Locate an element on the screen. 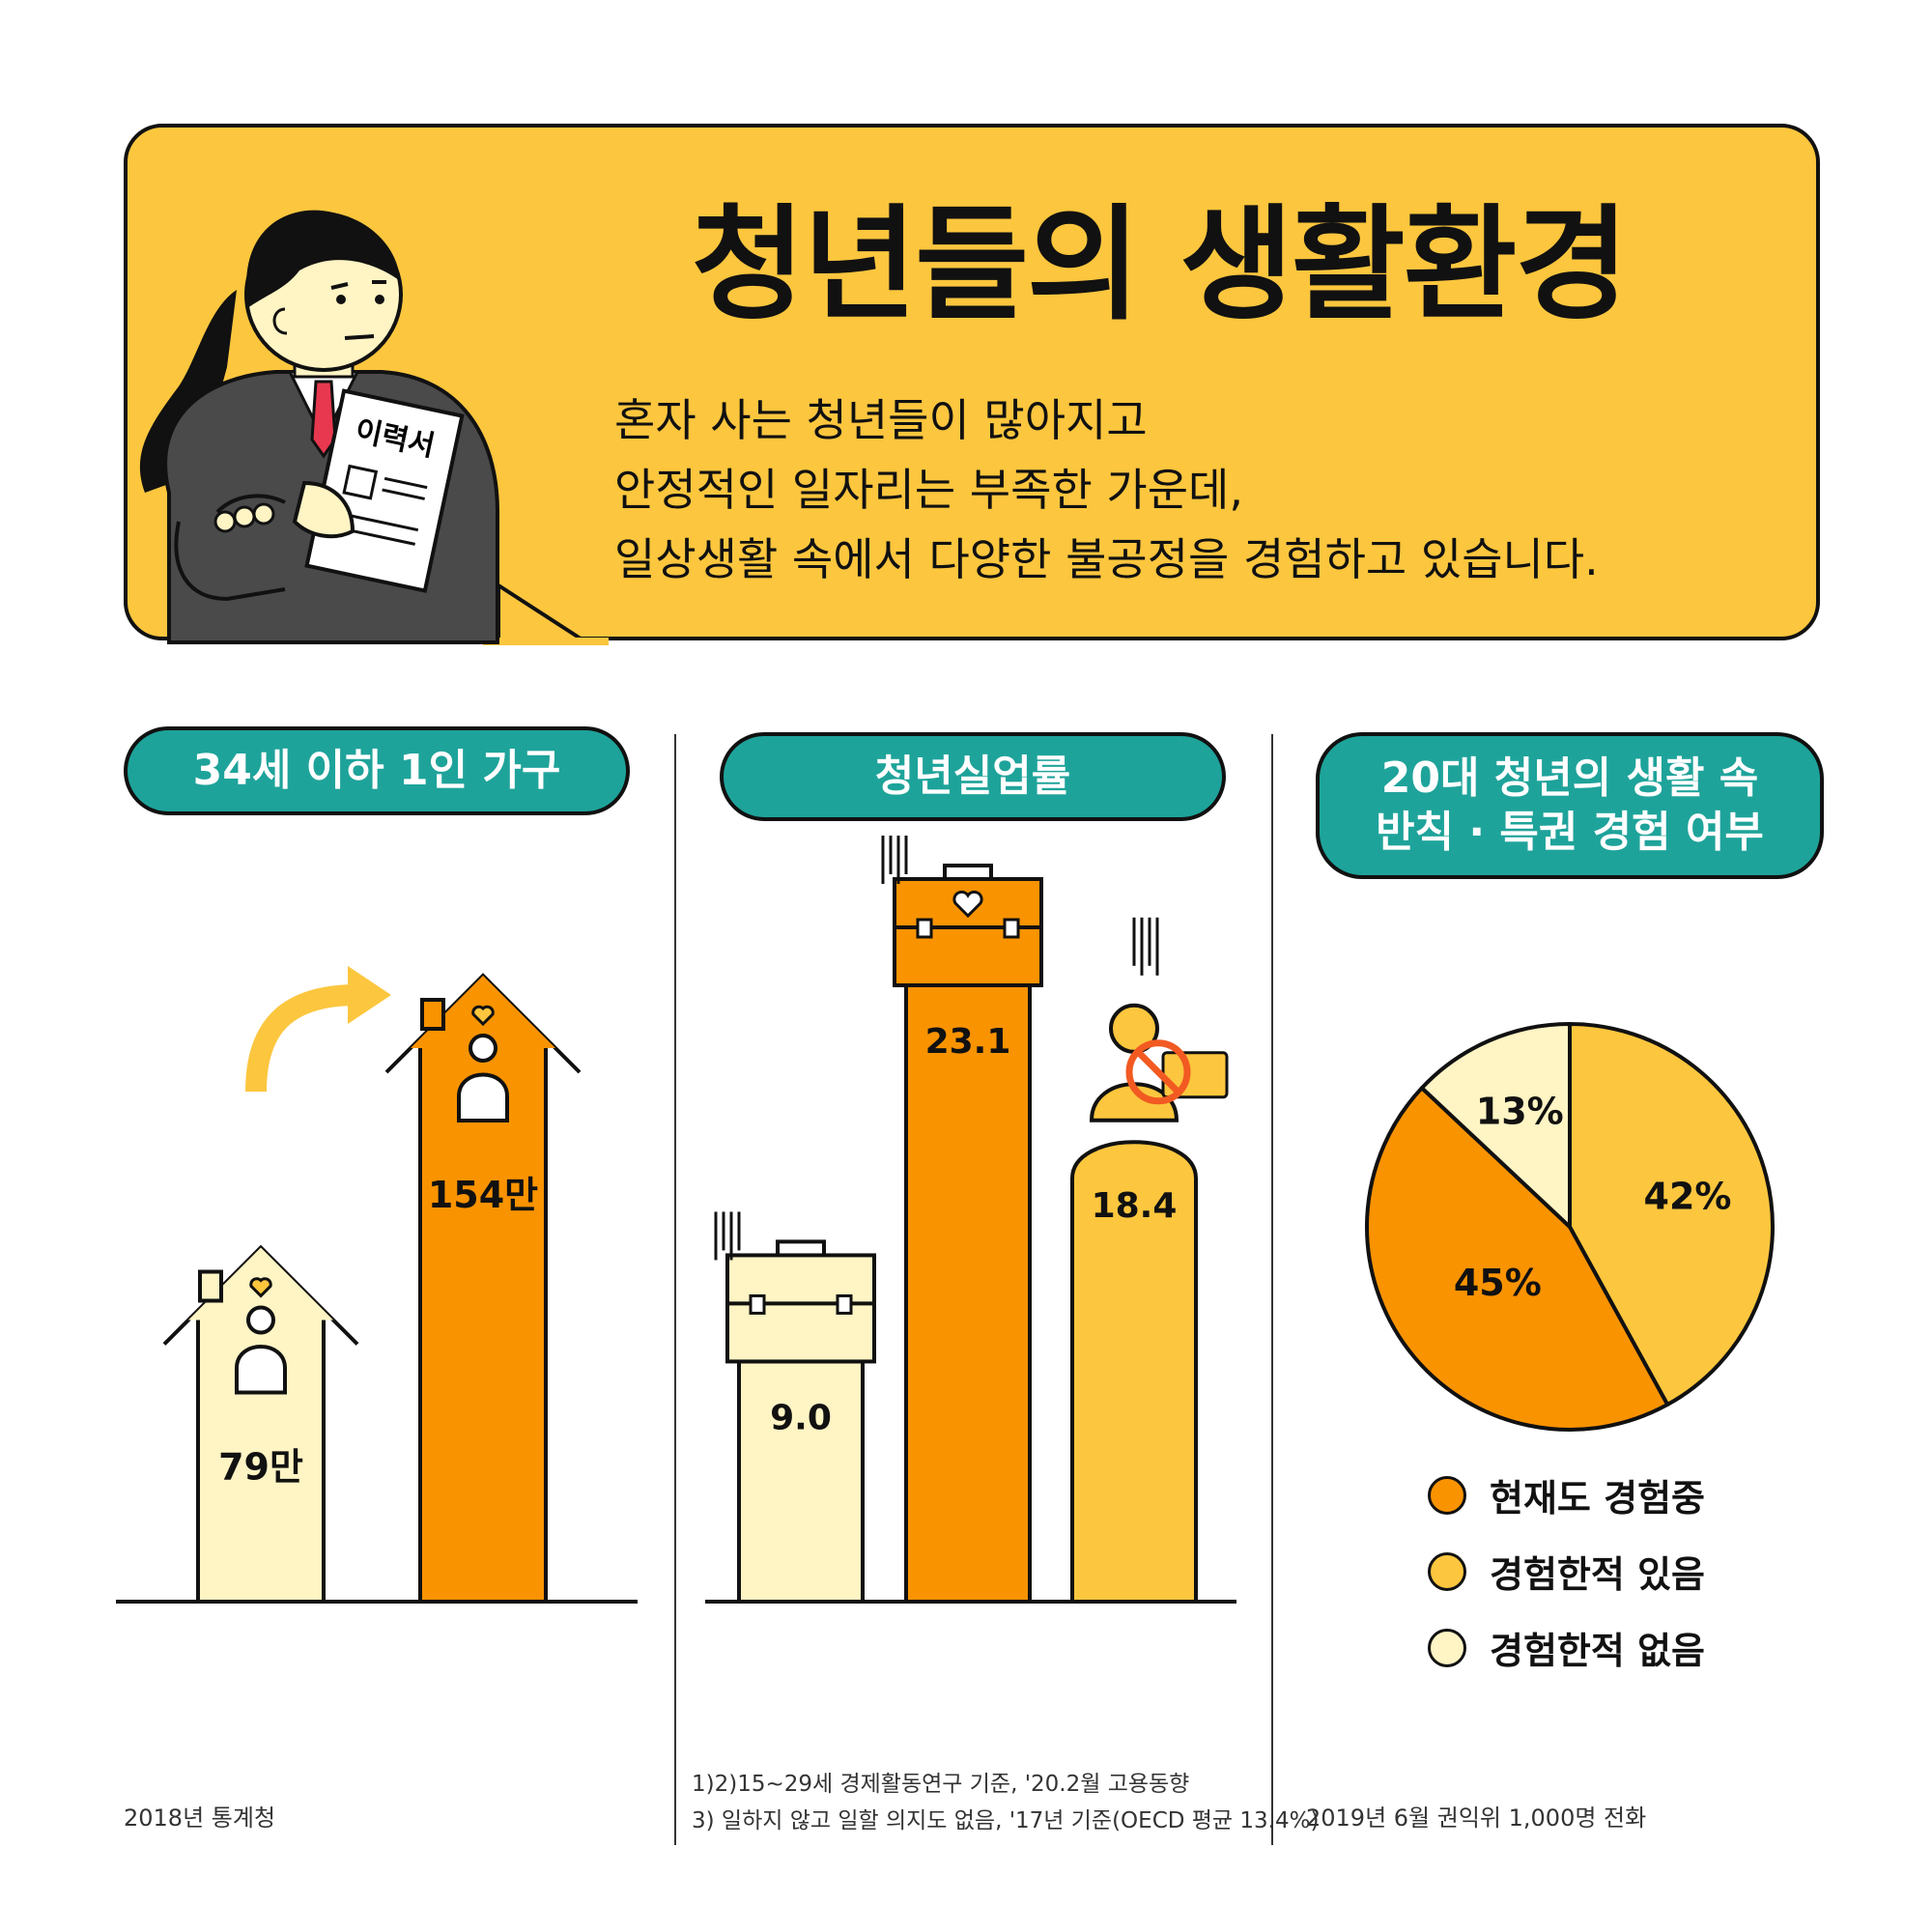  unemployment-pill: 청년실업률 is located at coordinates (973, 776).